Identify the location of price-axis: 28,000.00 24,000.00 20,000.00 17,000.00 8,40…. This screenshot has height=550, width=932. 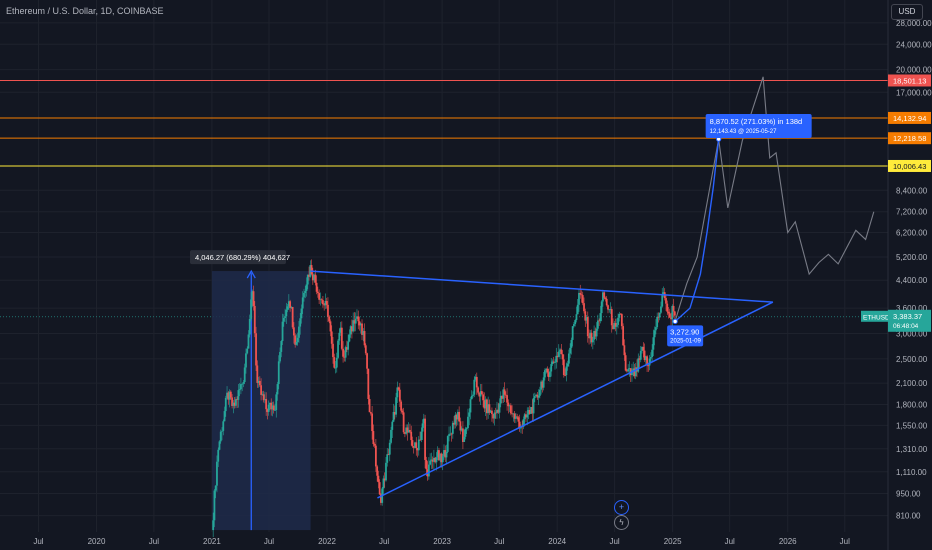
(914, 270).